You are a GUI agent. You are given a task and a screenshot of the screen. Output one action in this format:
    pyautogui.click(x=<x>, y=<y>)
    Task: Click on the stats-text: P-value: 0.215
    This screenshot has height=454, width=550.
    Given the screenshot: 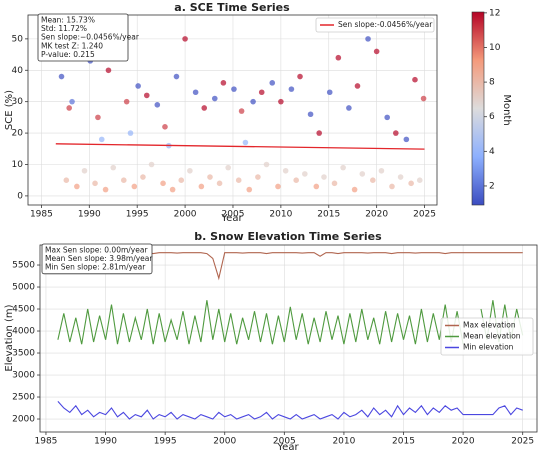 What is the action you would take?
    pyautogui.click(x=68, y=54)
    